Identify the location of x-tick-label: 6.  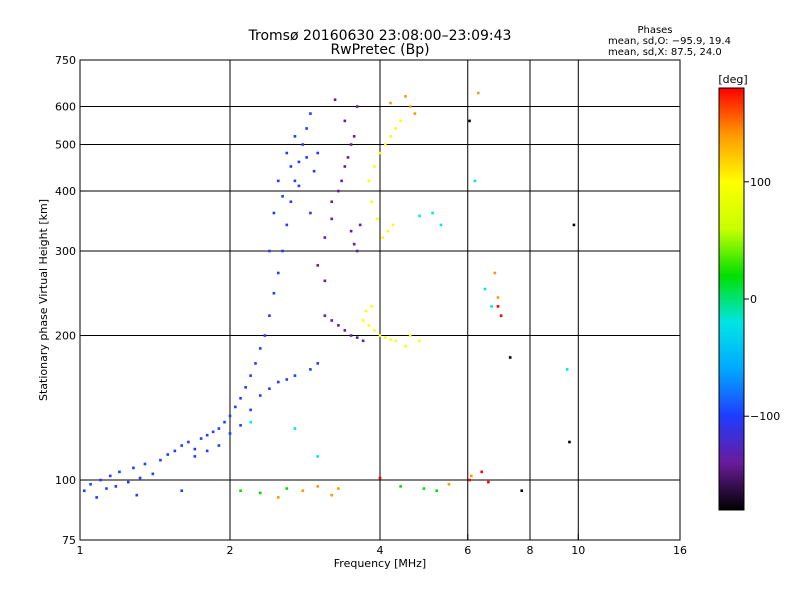
(467, 550).